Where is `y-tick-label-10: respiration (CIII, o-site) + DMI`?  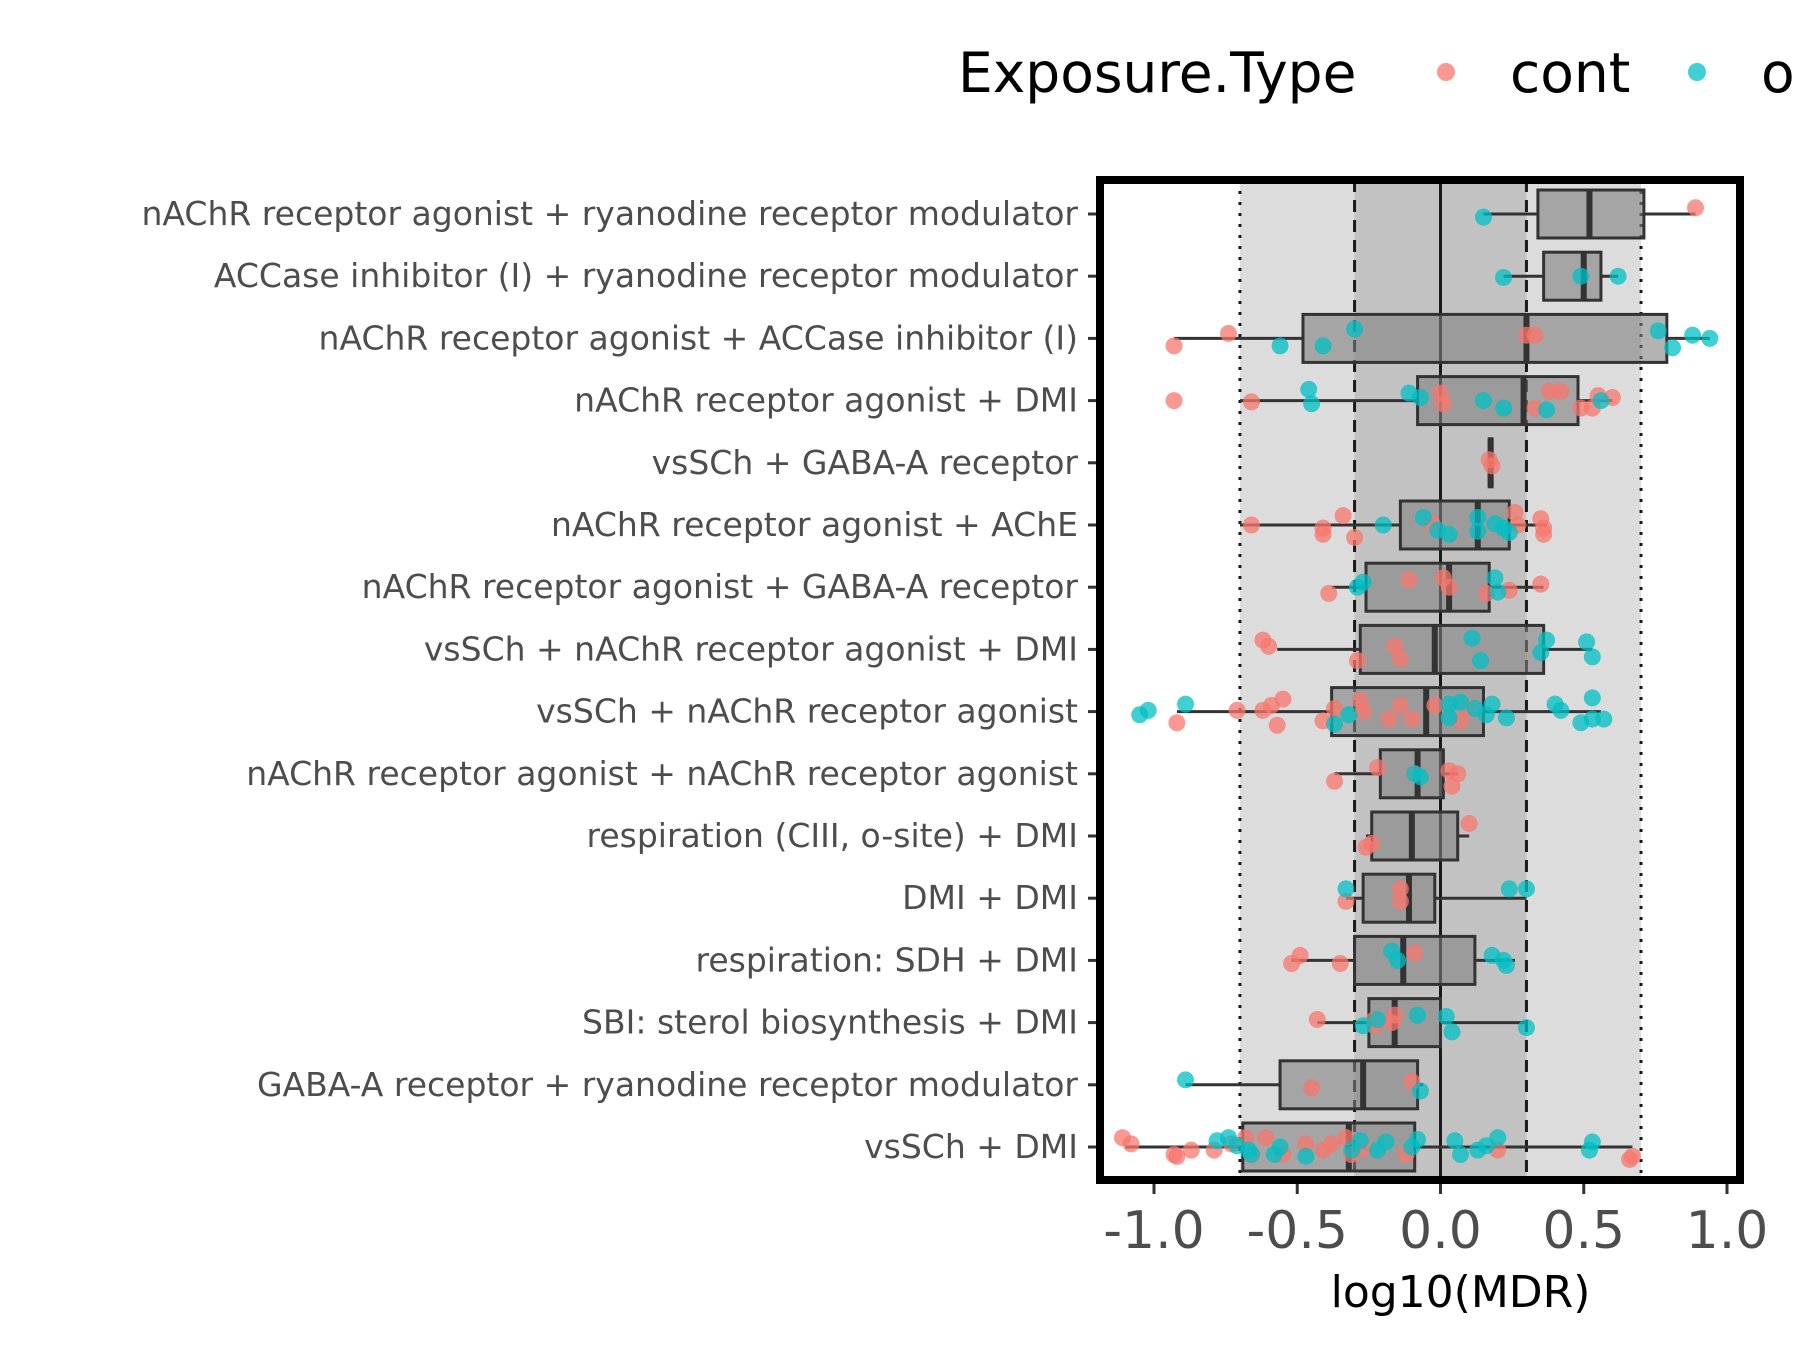 y-tick-label-10: respiration (CIII, o-site) + DMI is located at coordinates (832, 835).